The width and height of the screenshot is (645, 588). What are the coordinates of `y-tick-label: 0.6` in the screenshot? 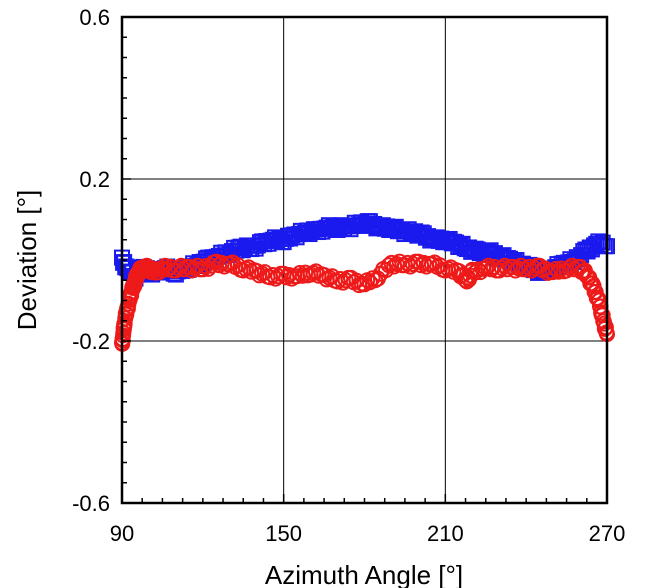 It's located at (94, 17).